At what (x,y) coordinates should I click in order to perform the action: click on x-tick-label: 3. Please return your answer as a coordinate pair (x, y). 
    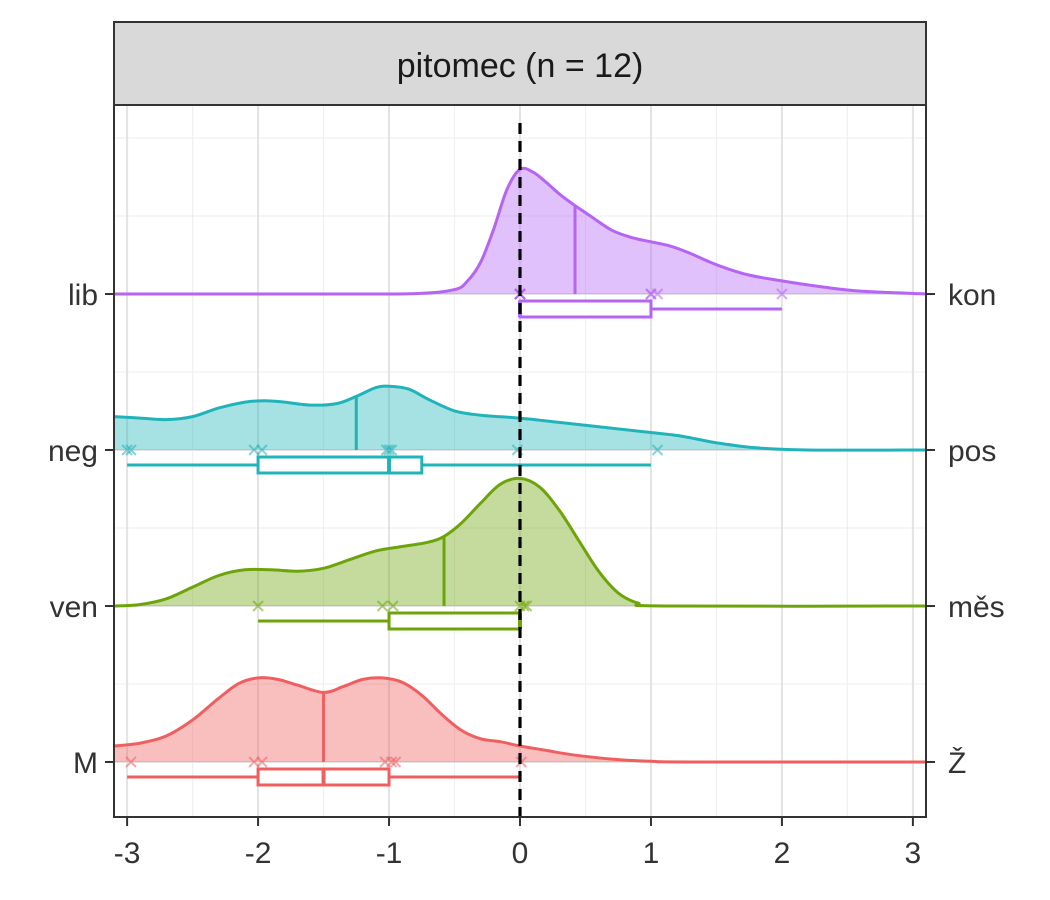
    Looking at the image, I should click on (913, 853).